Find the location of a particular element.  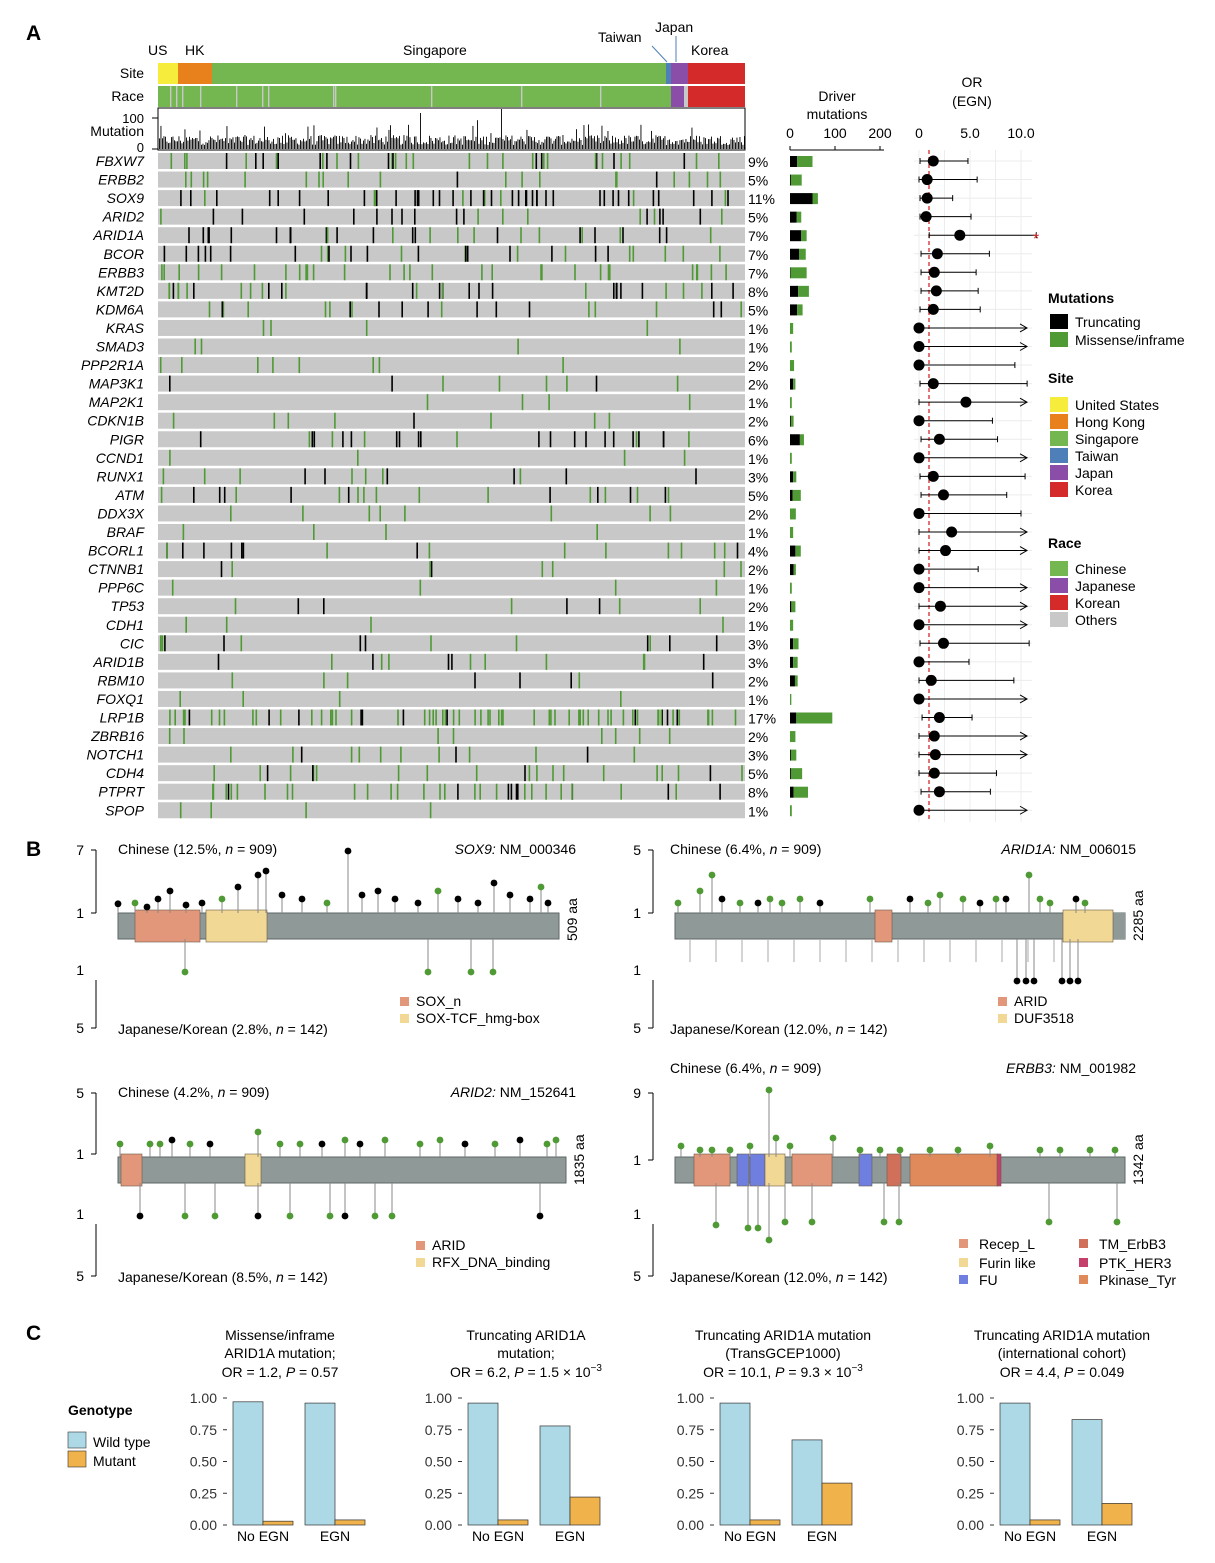

x-tick-label: No EGN is located at coordinates (498, 1536).